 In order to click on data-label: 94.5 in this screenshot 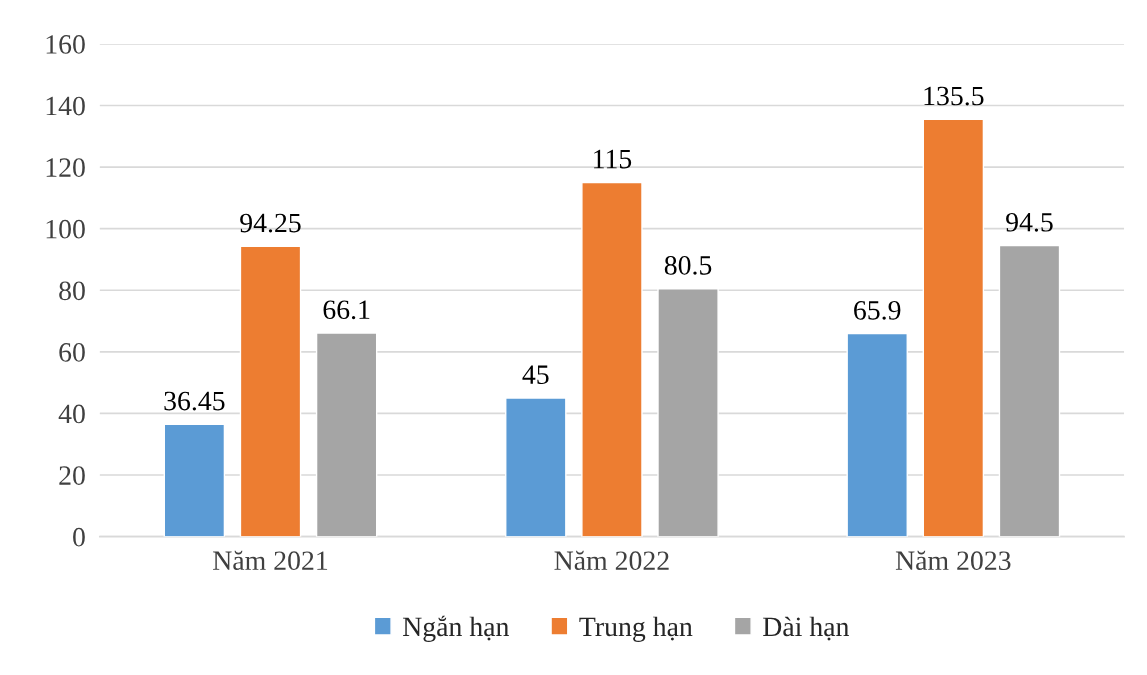, I will do `click(1029, 222)`.